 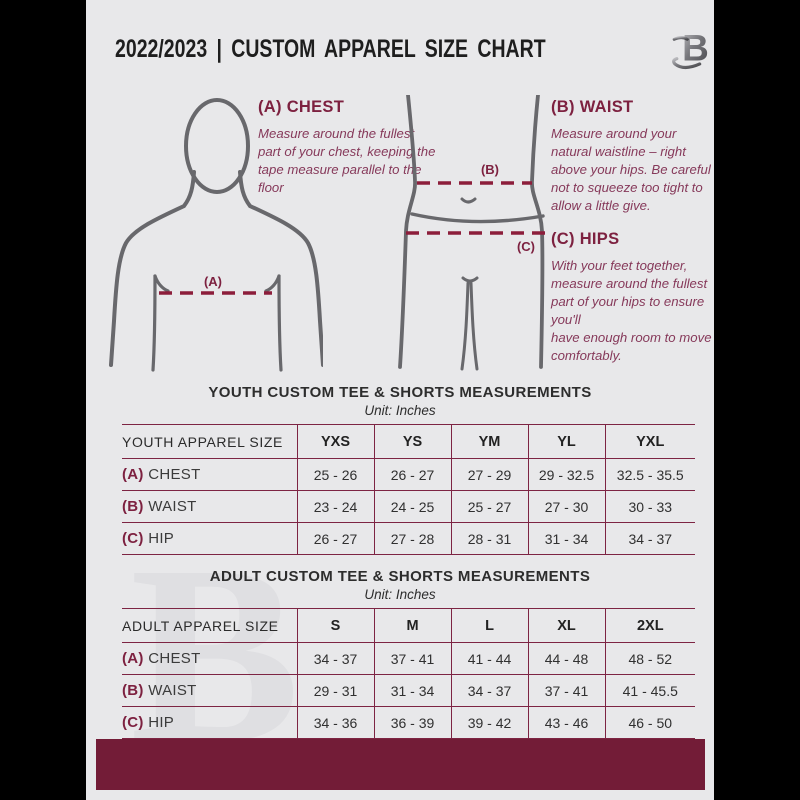 I want to click on breakaway-logo-icon: B, so click(x=690, y=48).